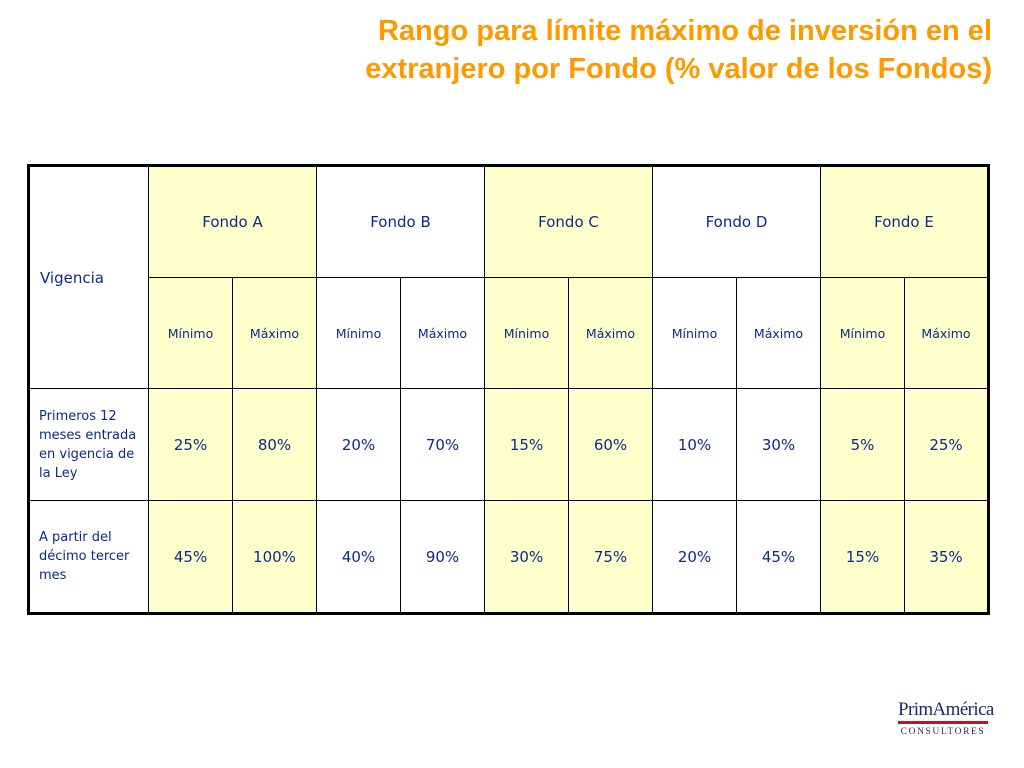 This screenshot has width=1024, height=768. Describe the element at coordinates (190, 333) in the screenshot. I see `fondo-a-minimo-header: Mínimo` at that location.